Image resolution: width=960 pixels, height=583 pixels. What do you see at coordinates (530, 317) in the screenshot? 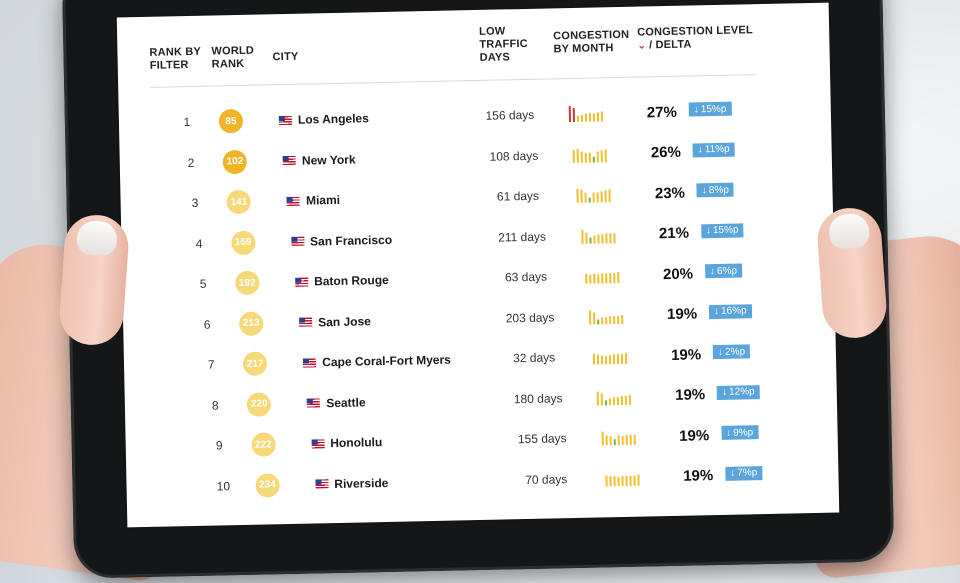
I see `low-traffic-days-value: 203 days` at bounding box center [530, 317].